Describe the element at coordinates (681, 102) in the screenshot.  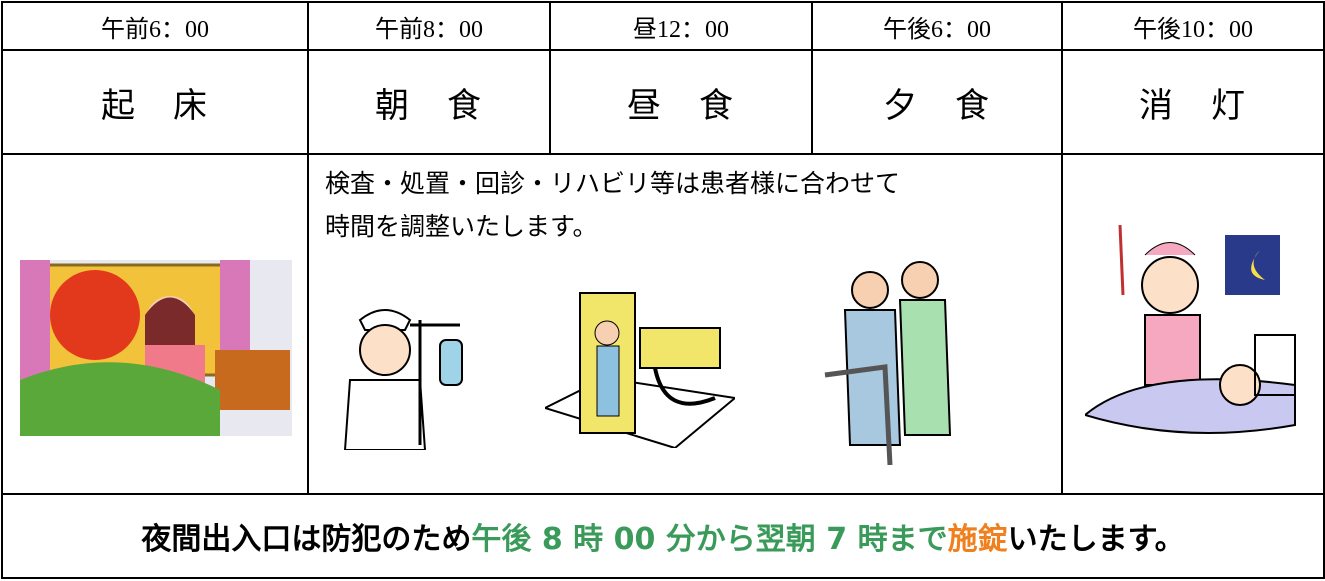
I see `activity: 昼 食` at that location.